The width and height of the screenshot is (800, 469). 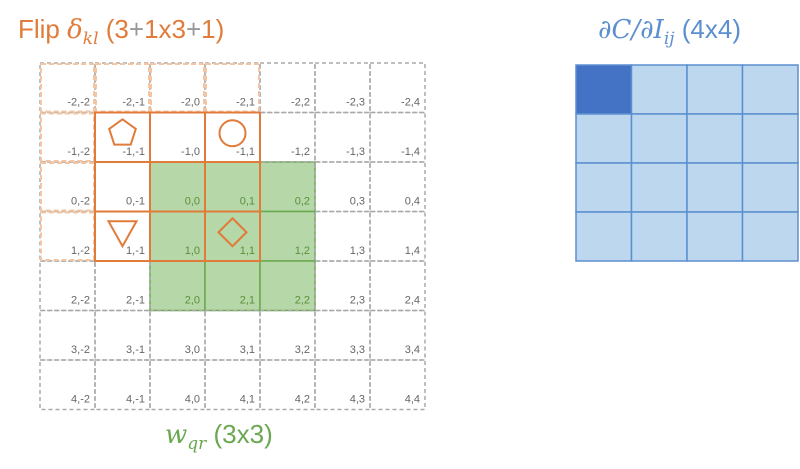 What do you see at coordinates (302, 202) in the screenshot?
I see `cell-label: 0,2` at bounding box center [302, 202].